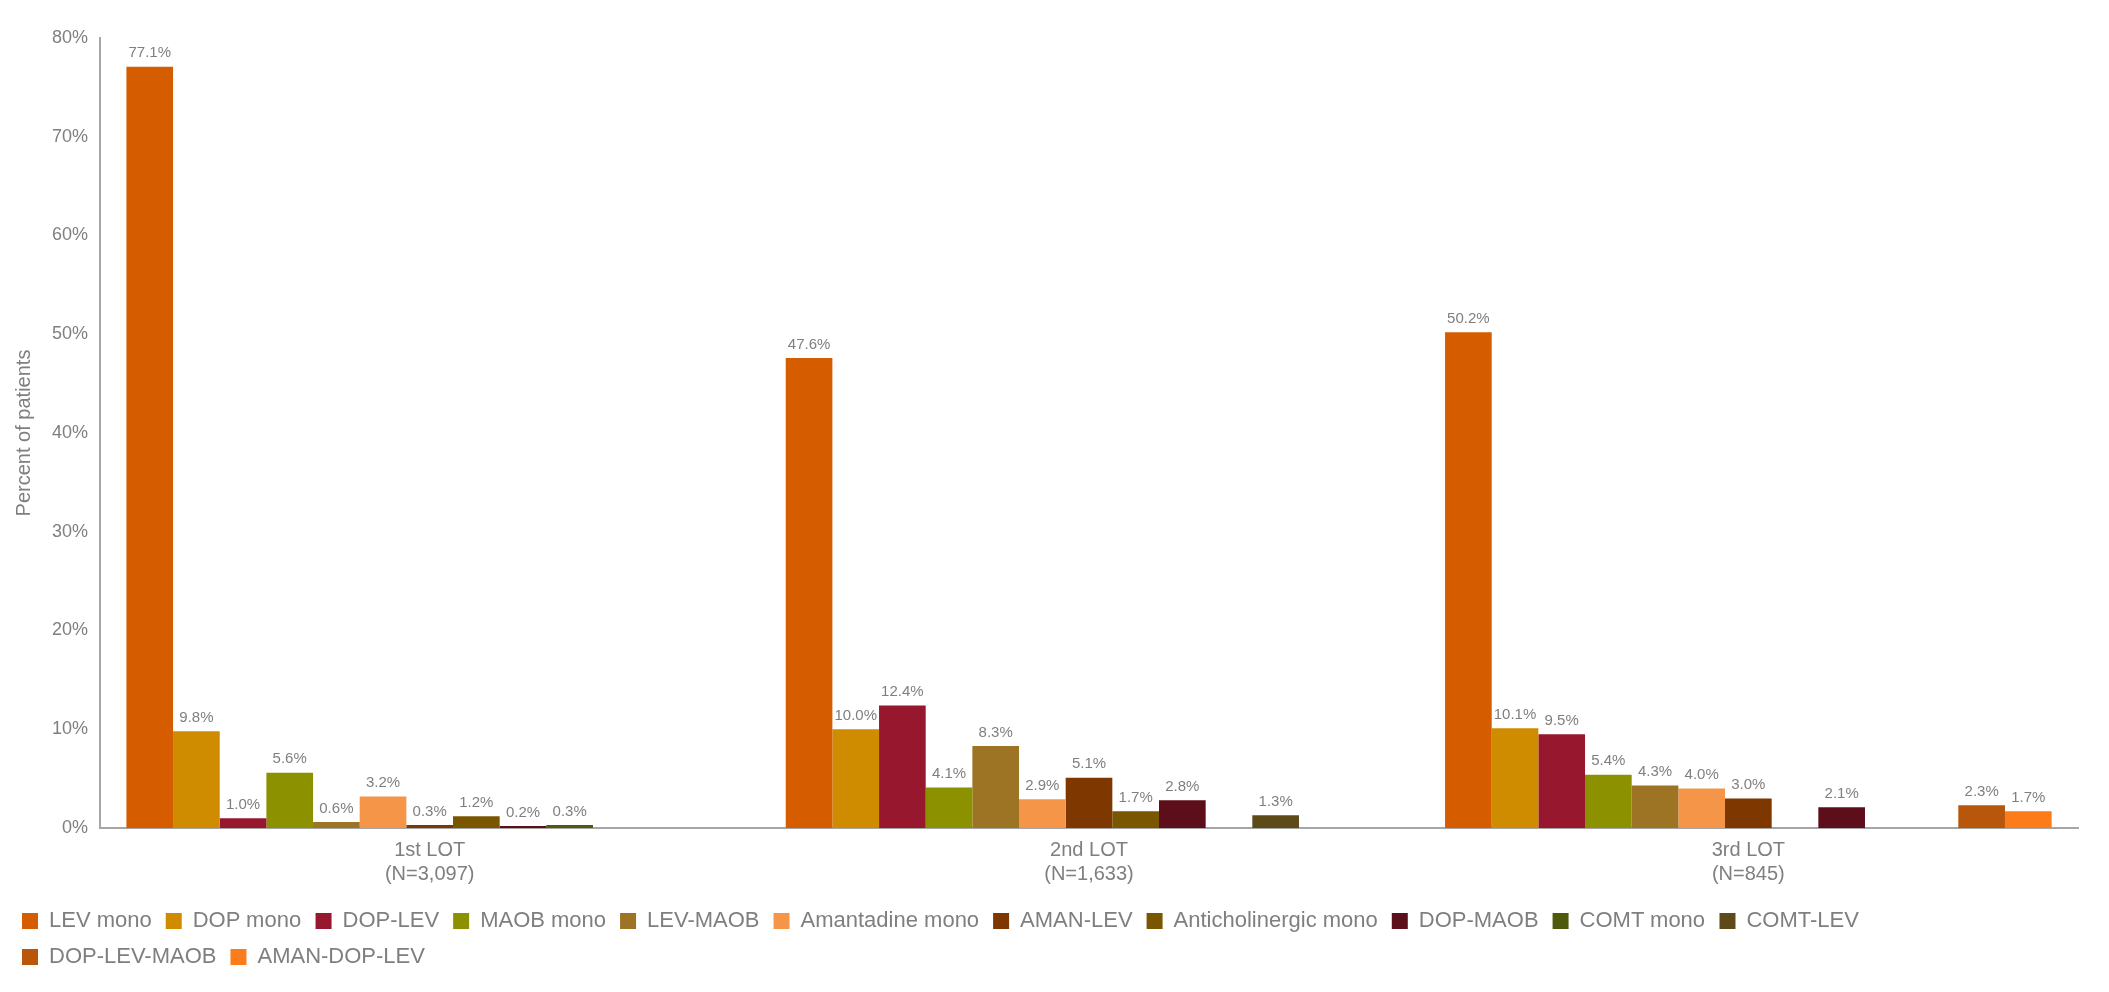 The height and width of the screenshot is (992, 2109). I want to click on legend-label: AMAN-LEV, so click(1076, 920).